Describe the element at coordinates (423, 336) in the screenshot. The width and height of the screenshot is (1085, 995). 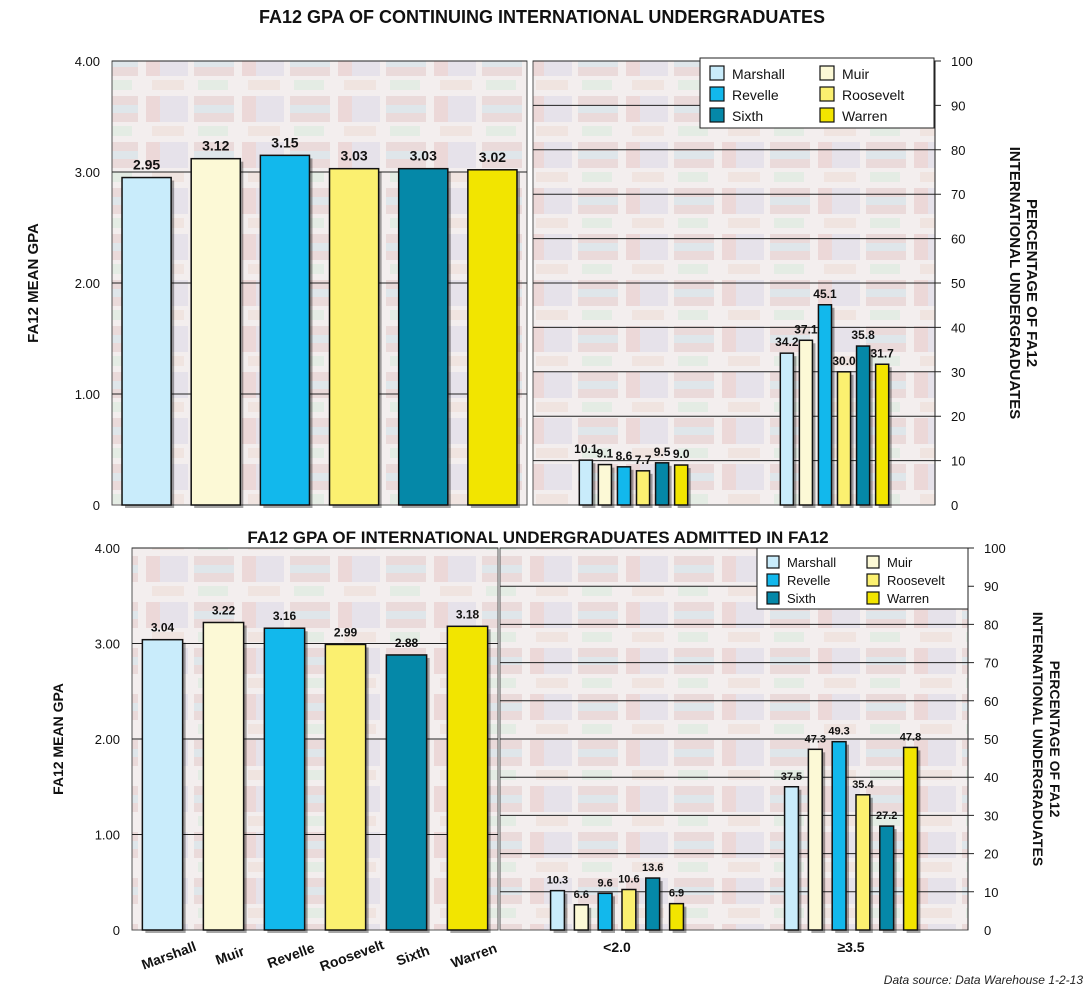
I see `chart-1-bar-sixth` at that location.